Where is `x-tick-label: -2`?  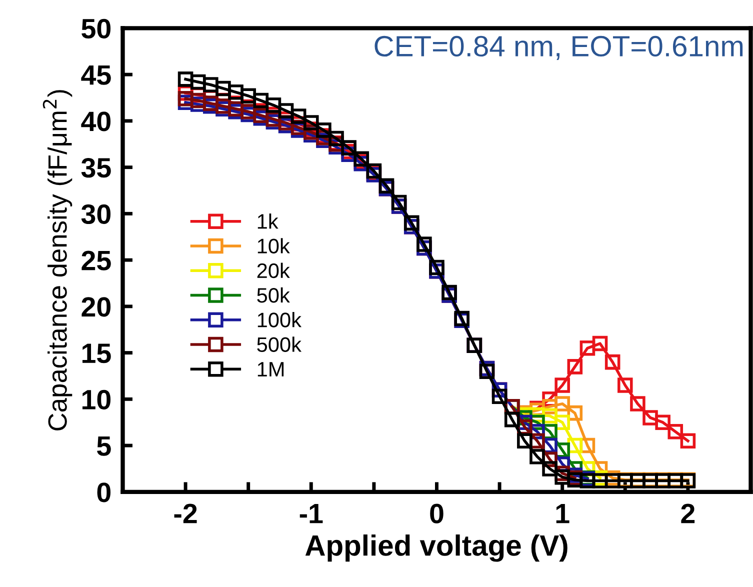 x-tick-label: -2 is located at coordinates (185, 514).